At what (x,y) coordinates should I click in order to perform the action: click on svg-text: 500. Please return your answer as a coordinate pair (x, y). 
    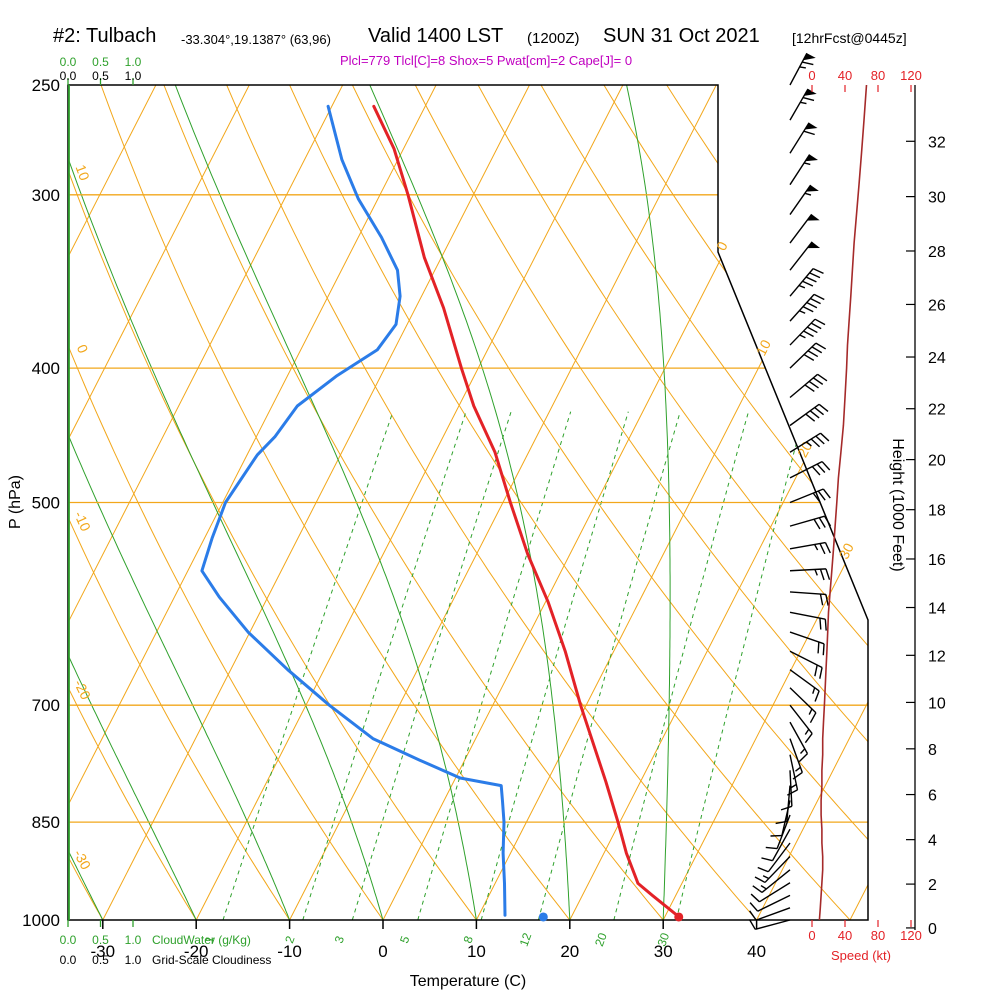
    Looking at the image, I should click on (46, 503).